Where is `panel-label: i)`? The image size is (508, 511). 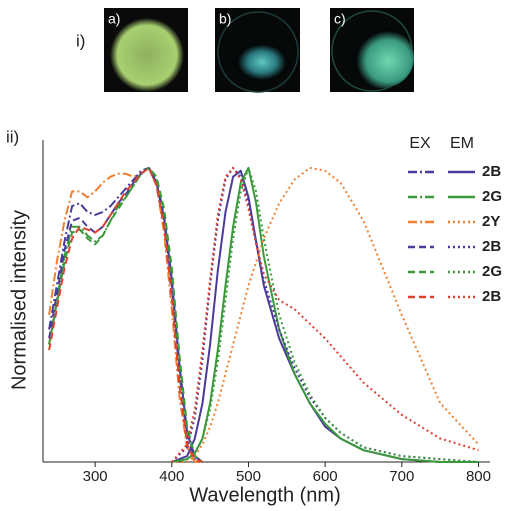
panel-label: i) is located at coordinates (80, 40).